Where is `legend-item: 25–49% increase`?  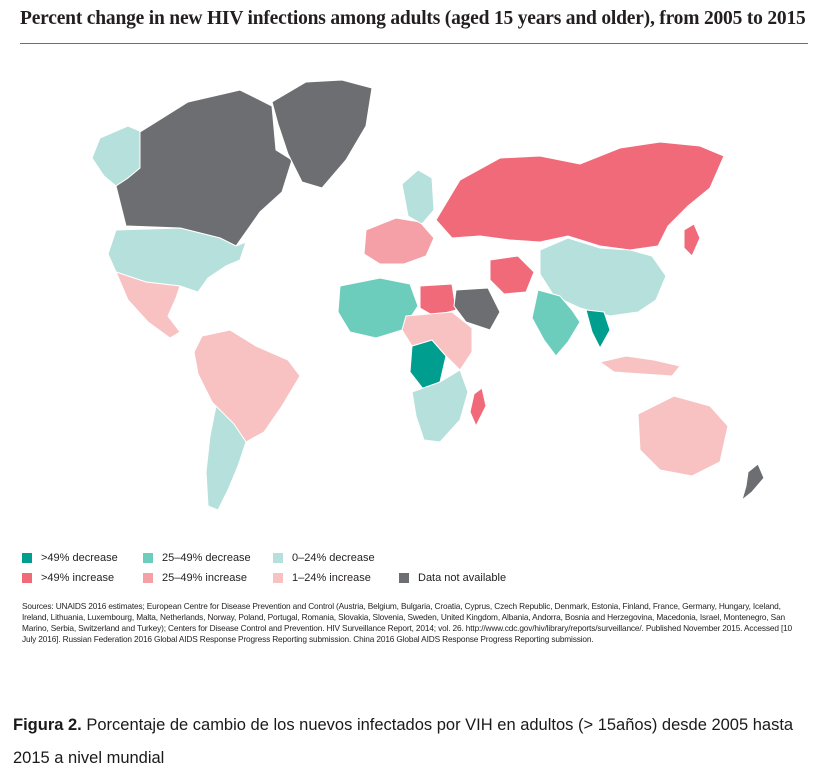 legend-item: 25–49% increase is located at coordinates (195, 578).